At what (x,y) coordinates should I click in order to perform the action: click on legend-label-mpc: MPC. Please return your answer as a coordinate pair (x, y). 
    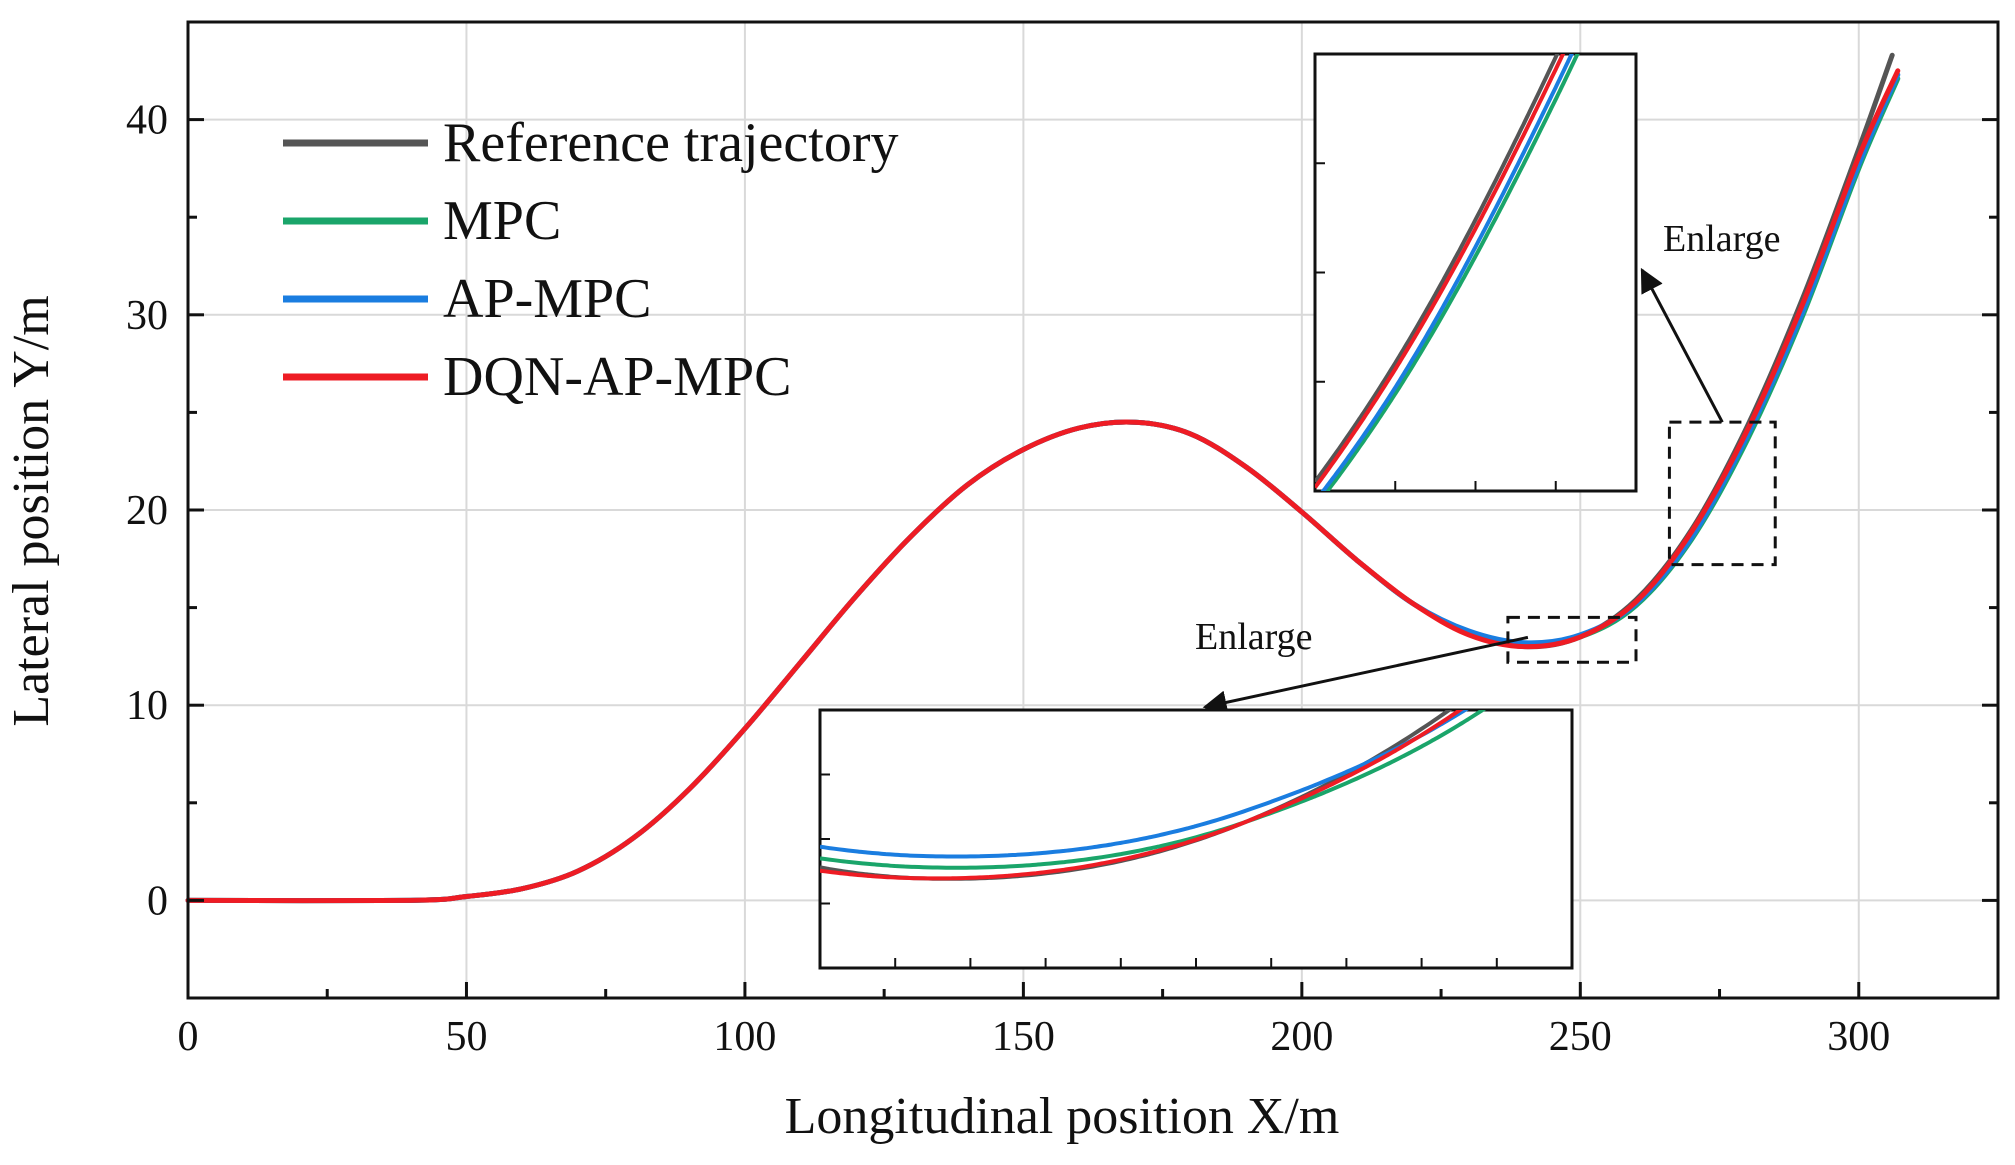
    Looking at the image, I should click on (502, 221).